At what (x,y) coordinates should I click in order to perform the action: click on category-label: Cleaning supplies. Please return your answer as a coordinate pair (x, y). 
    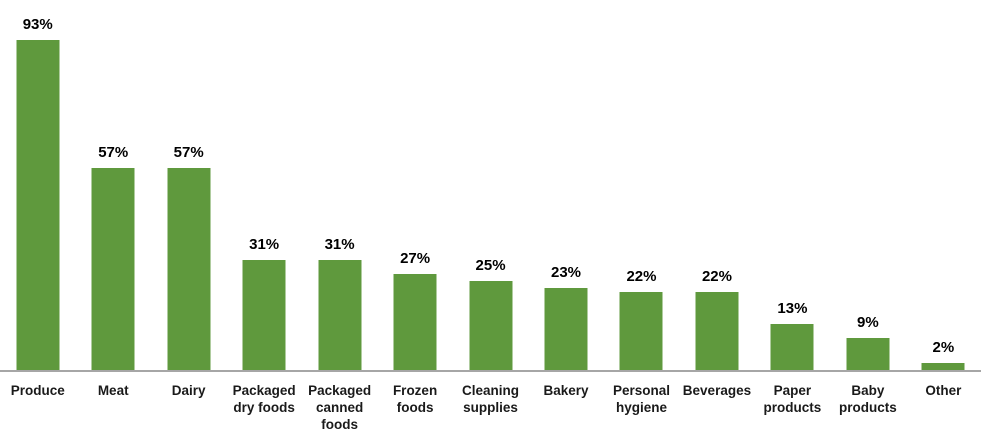
    Looking at the image, I should click on (491, 399).